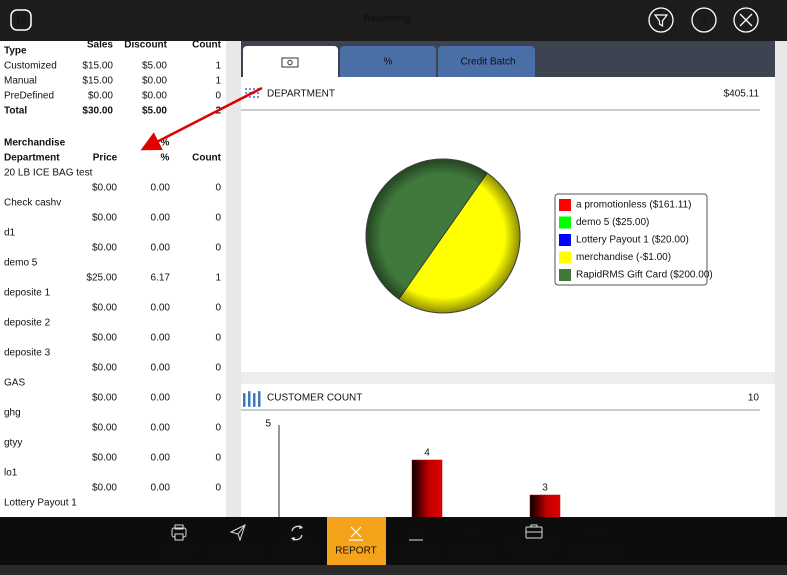  I want to click on toolbar-button: PDF/EMAIL, so click(238, 540).